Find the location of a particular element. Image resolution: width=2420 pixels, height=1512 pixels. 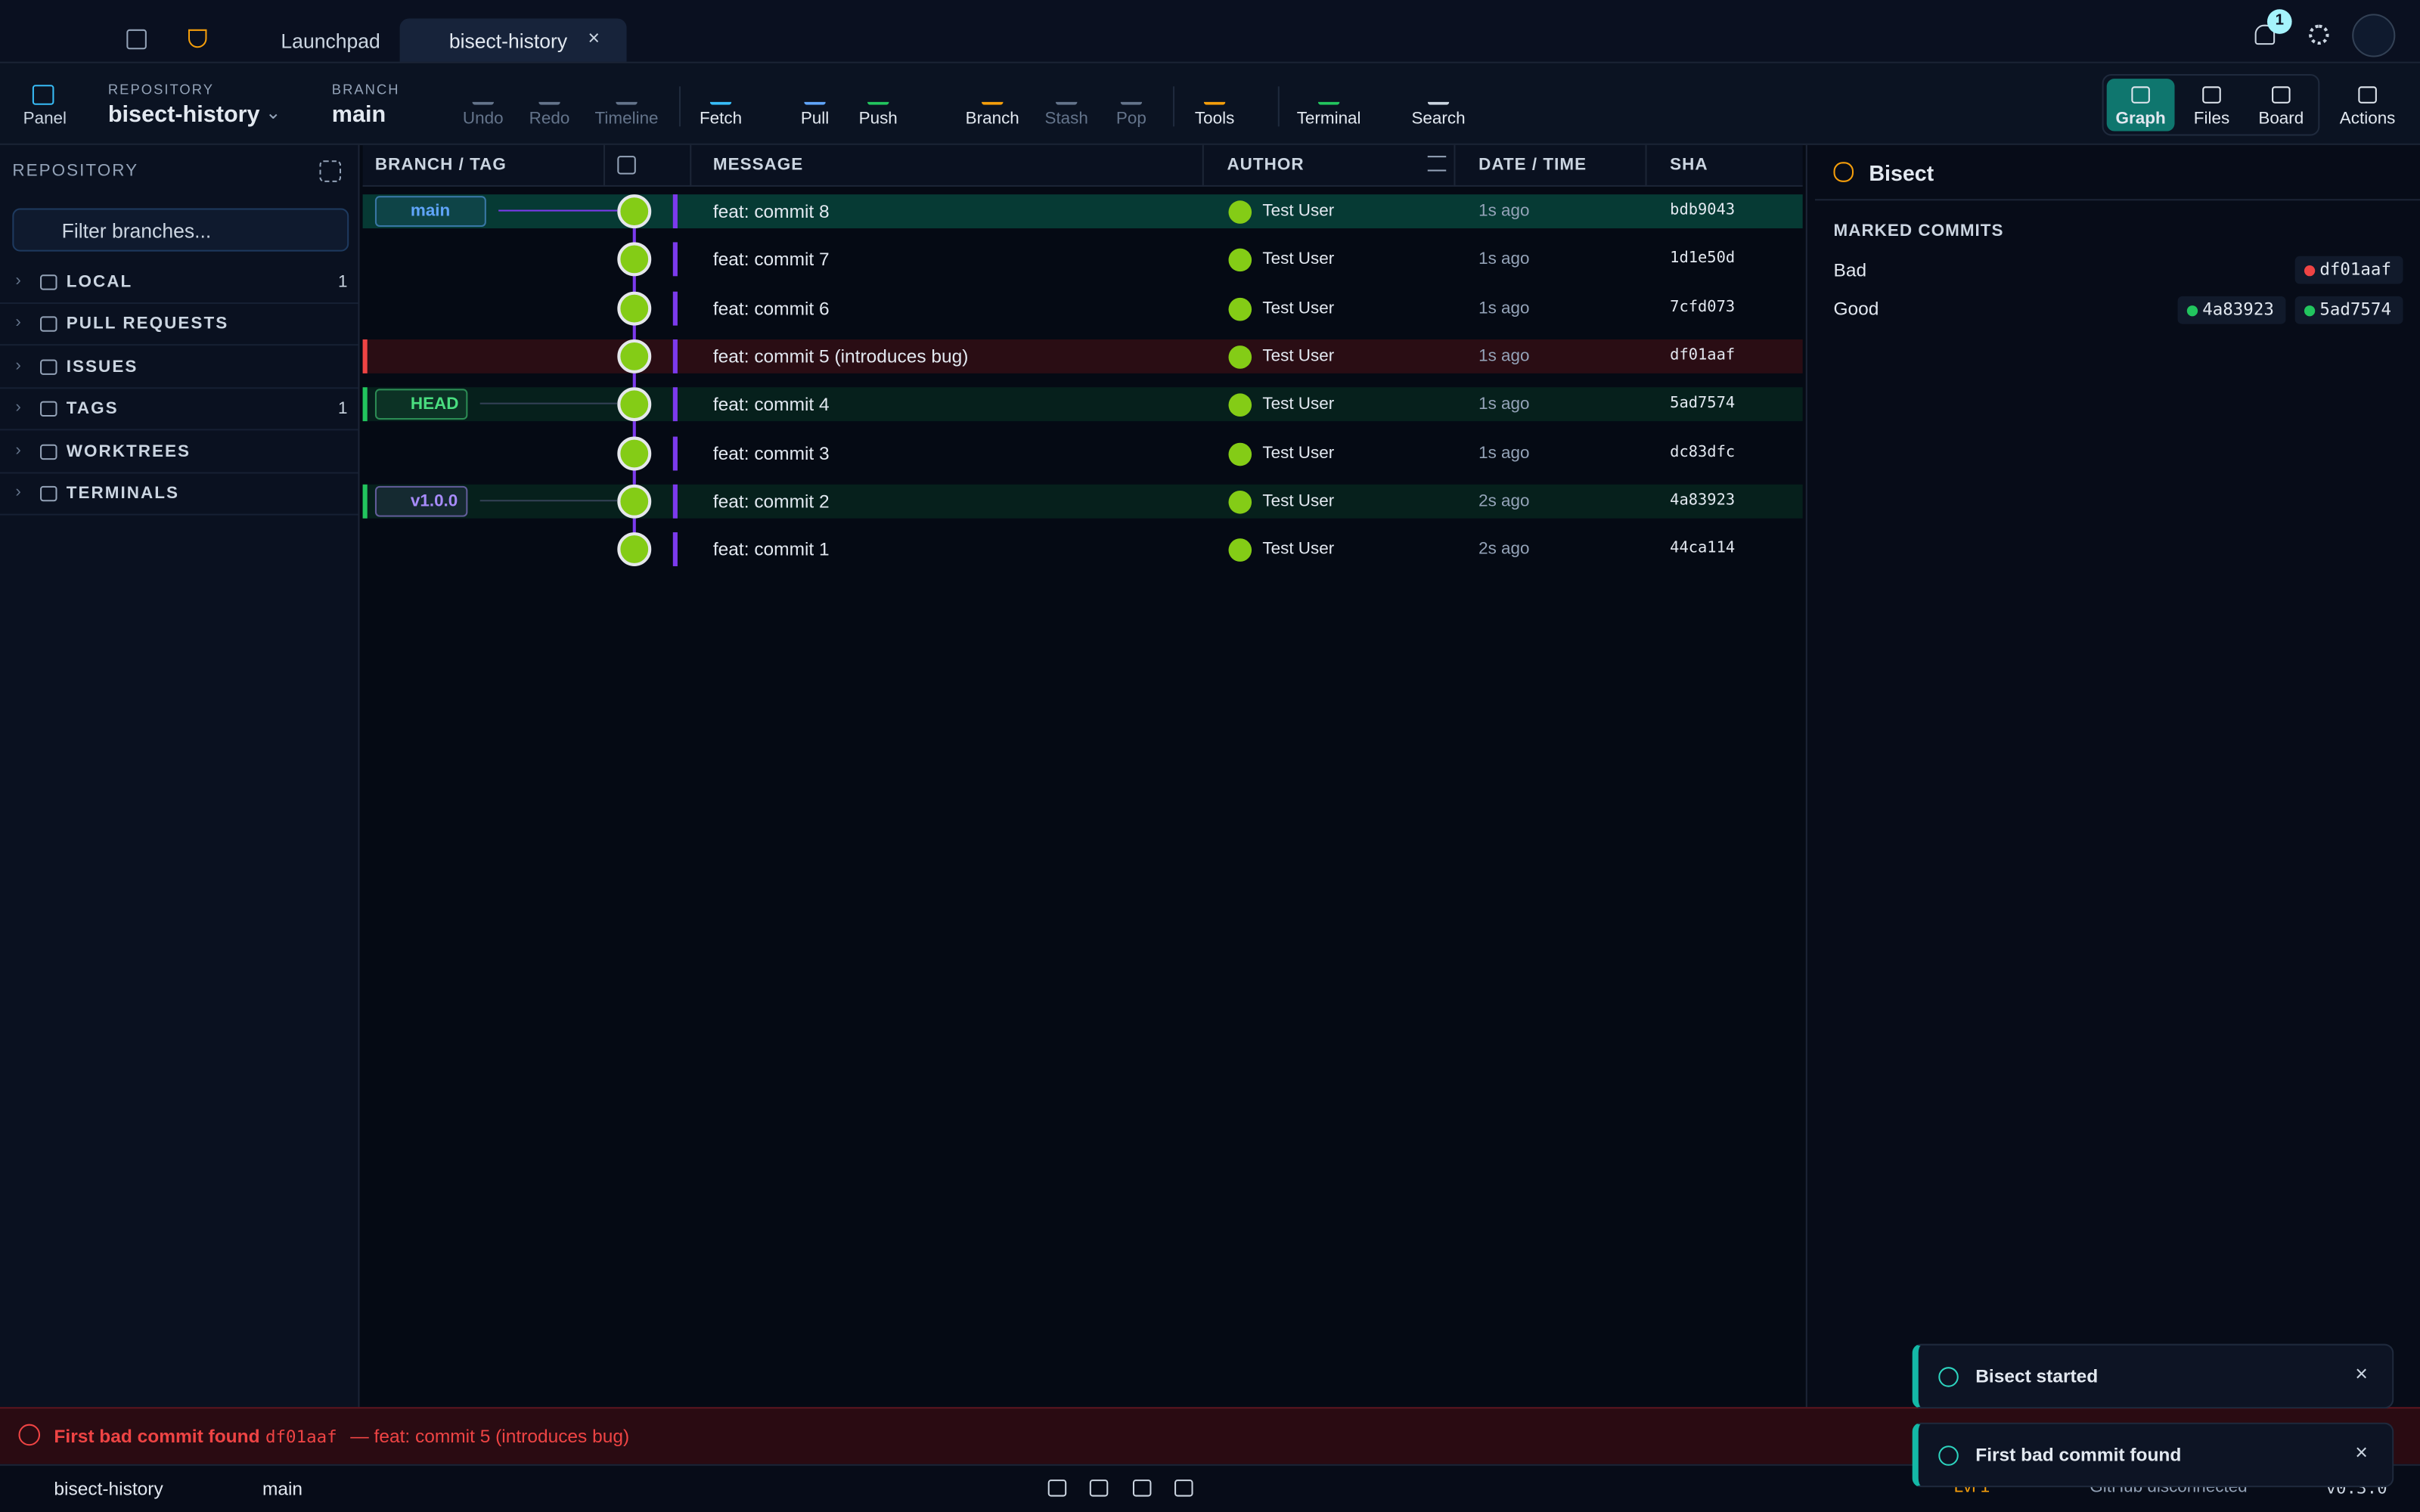

bisect-icon is located at coordinates (1843, 172).